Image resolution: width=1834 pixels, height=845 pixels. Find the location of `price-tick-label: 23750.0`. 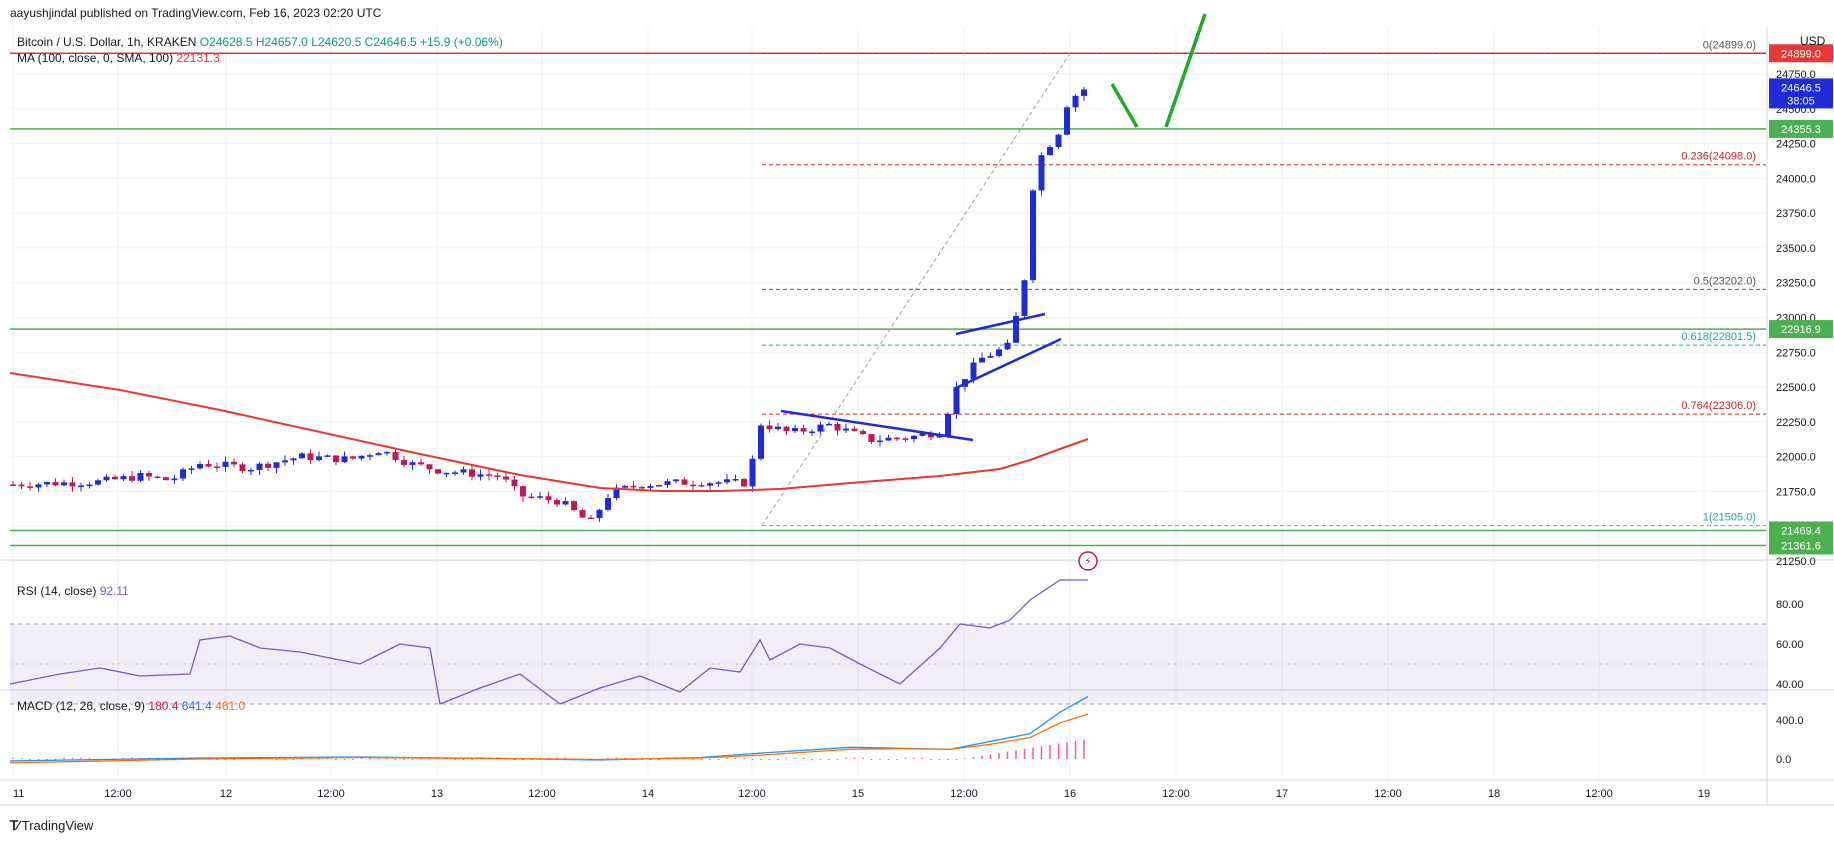

price-tick-label: 23750.0 is located at coordinates (1796, 214).